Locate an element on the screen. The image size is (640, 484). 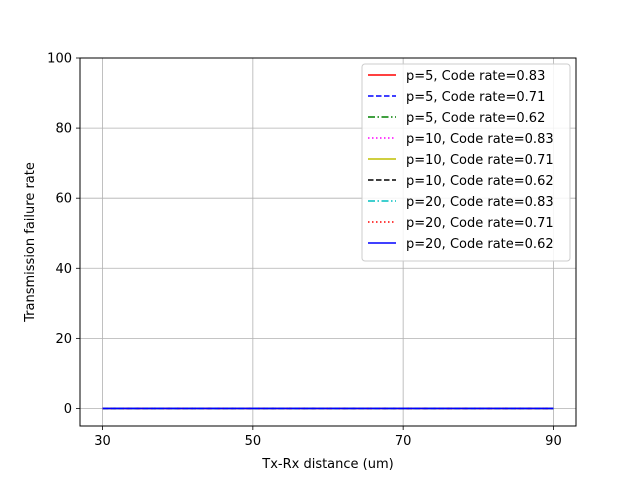
legend-item: p=20, Code rate=0.62 is located at coordinates (461, 244).